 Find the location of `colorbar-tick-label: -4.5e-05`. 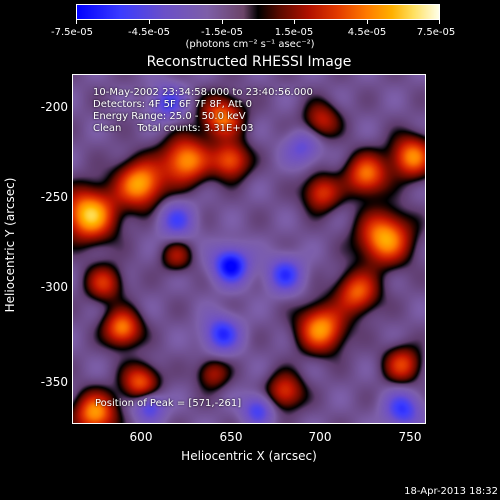

colorbar-tick-label: -4.5e-05 is located at coordinates (149, 32).